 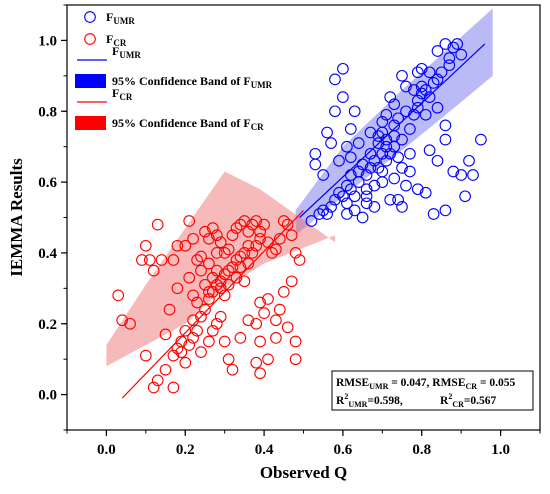 I want to click on legend-item: FUMR, so click(x=109, y=52).